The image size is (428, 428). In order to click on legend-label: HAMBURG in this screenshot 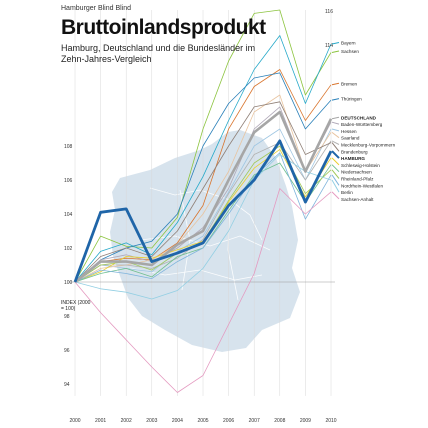, I will do `click(353, 158)`.